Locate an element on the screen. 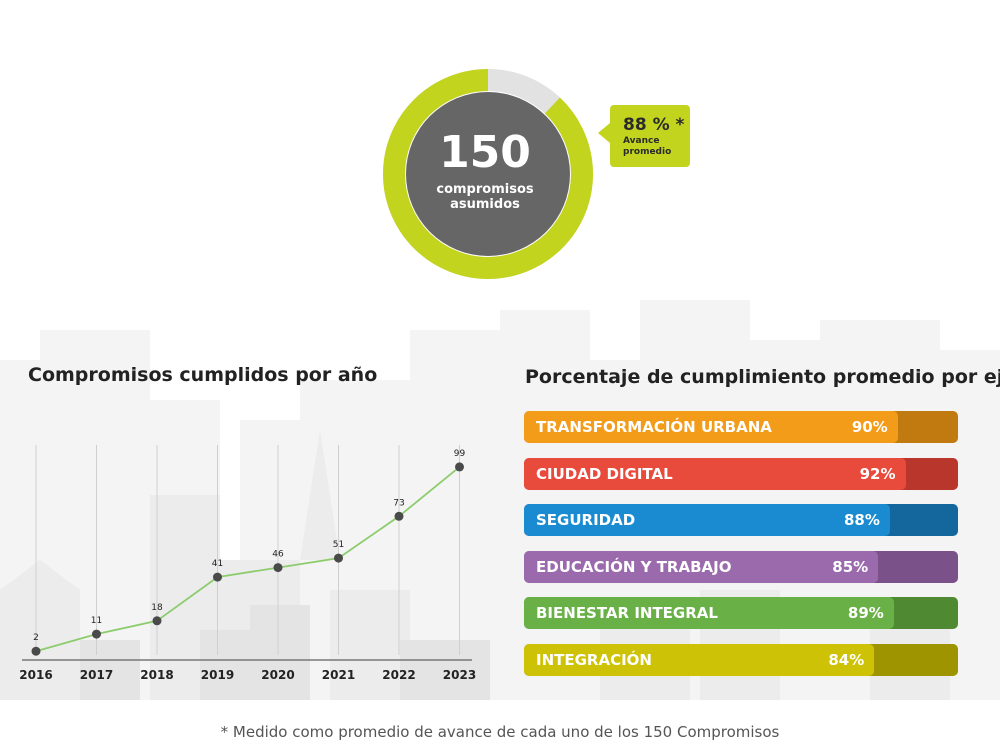  data-label: 46 is located at coordinates (278, 555).